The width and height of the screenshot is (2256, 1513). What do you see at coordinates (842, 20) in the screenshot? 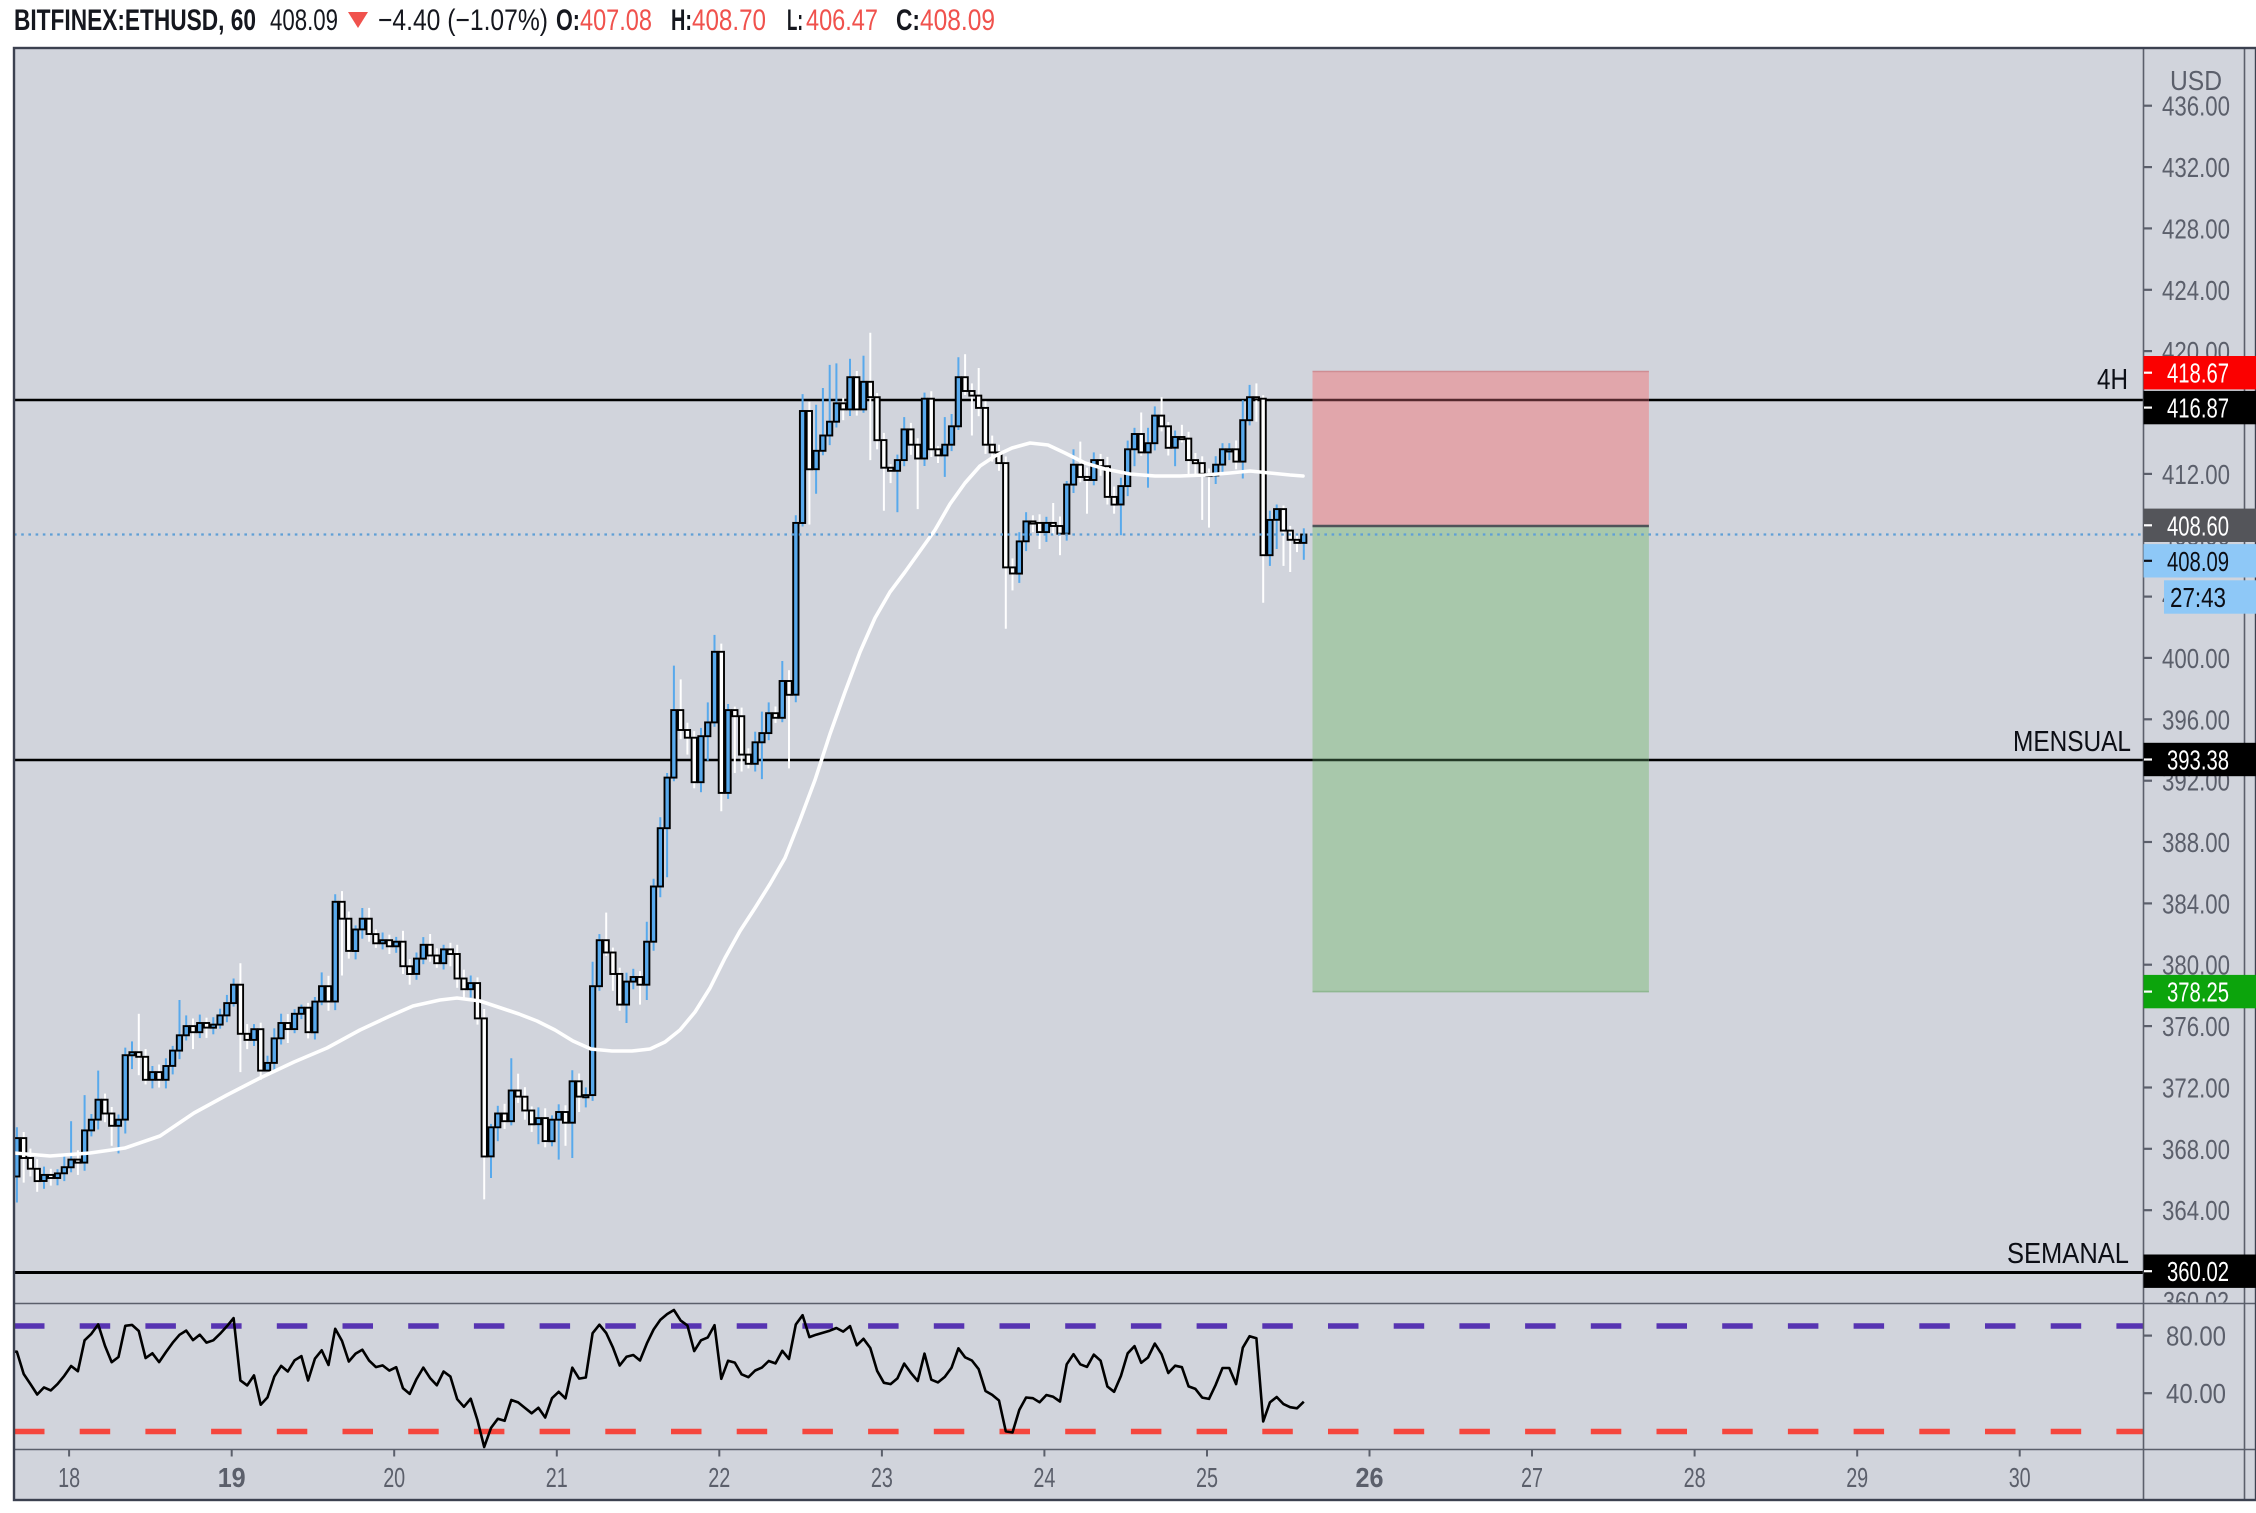
I see `svg-text: 406.47` at bounding box center [842, 20].